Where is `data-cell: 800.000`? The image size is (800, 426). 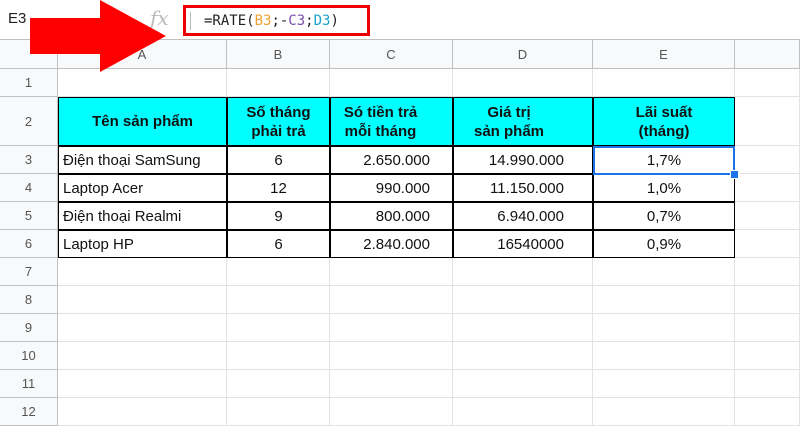
data-cell: 800.000 is located at coordinates (391, 216).